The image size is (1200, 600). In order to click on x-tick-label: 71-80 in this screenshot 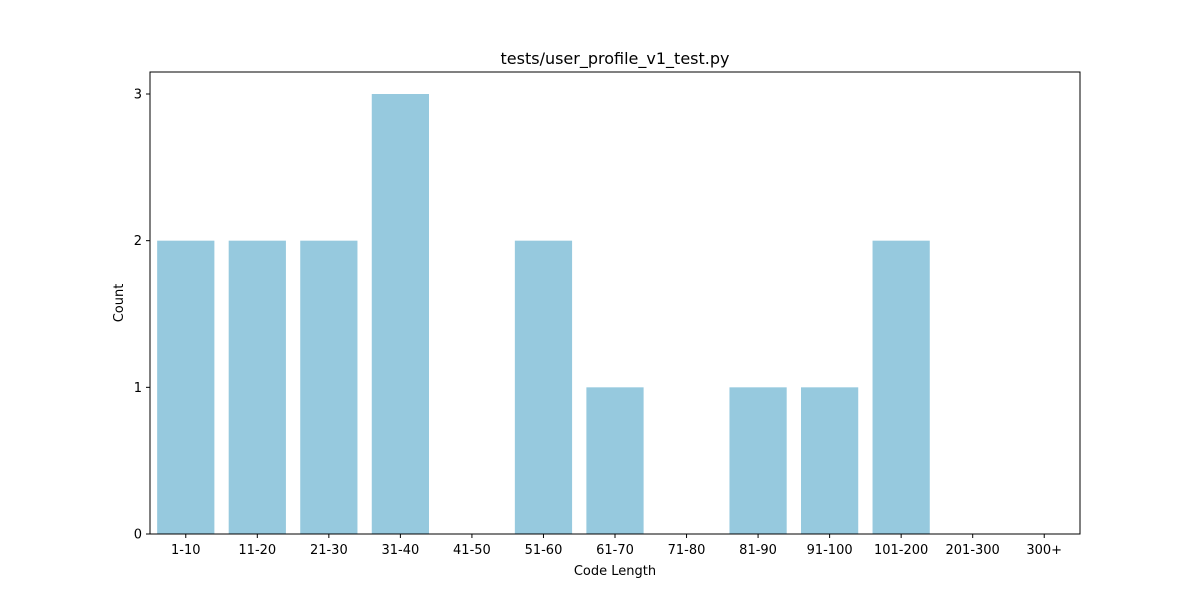, I will do `click(687, 550)`.